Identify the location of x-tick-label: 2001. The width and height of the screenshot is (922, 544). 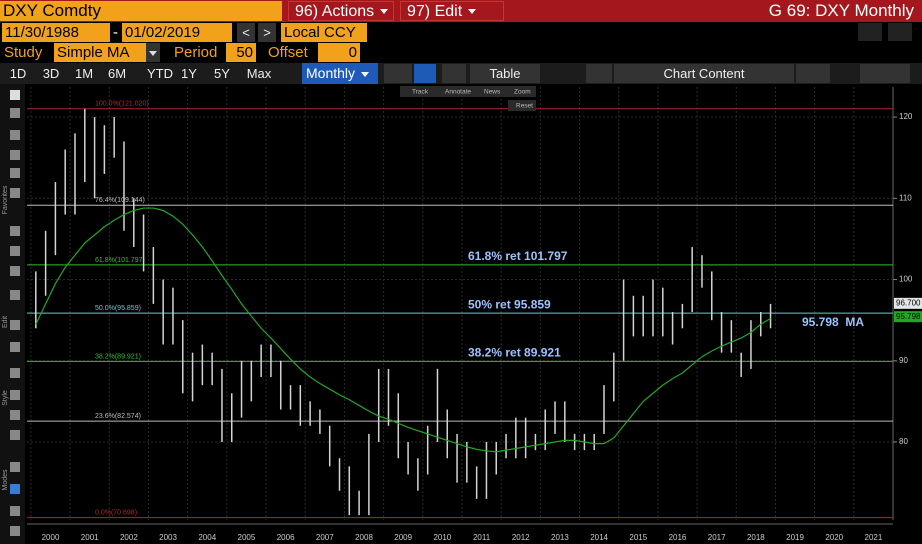
(90, 537).